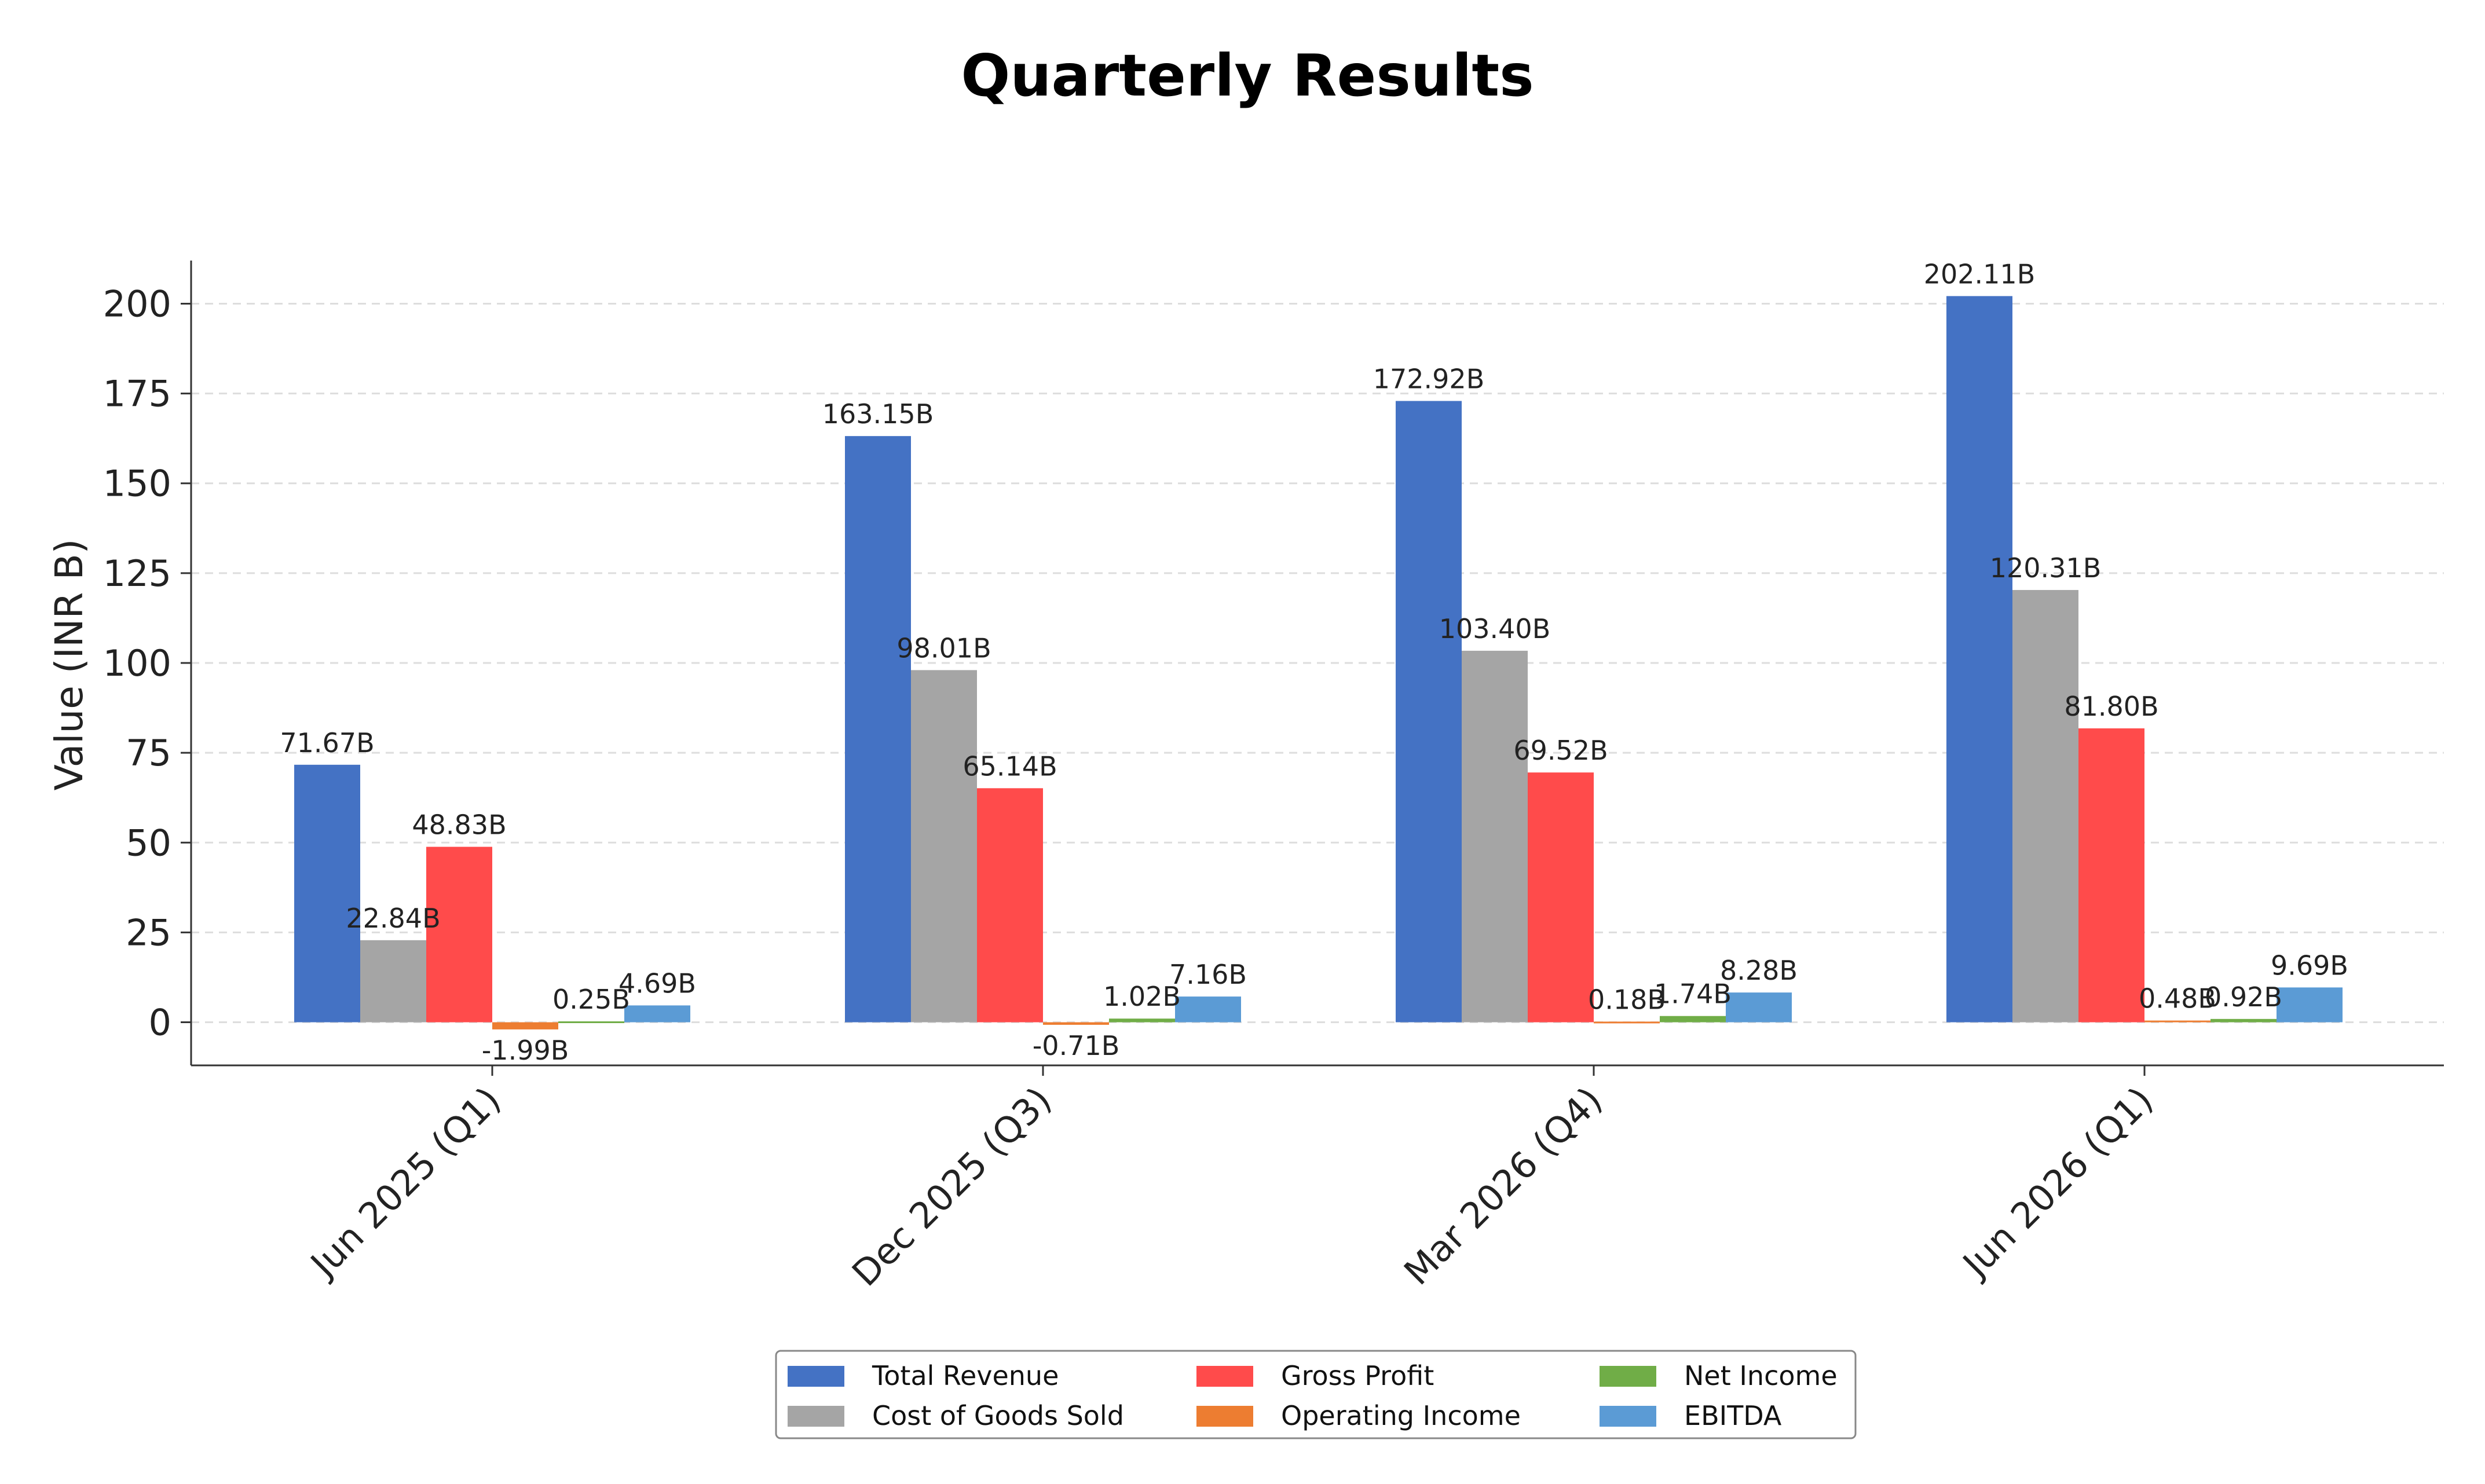 The width and height of the screenshot is (2485, 1484). Describe the element at coordinates (1503, 1186) in the screenshot. I see `x-tick-label: Mar 2026 (Q4)` at that location.